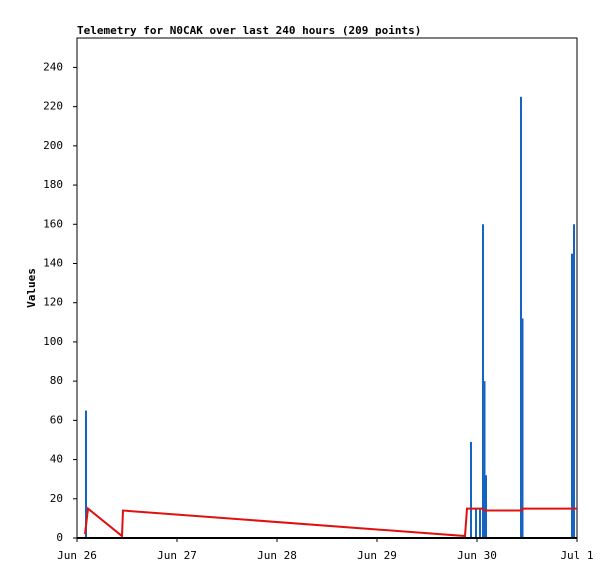  I want to click on y-tick-label: 20, so click(56, 498).